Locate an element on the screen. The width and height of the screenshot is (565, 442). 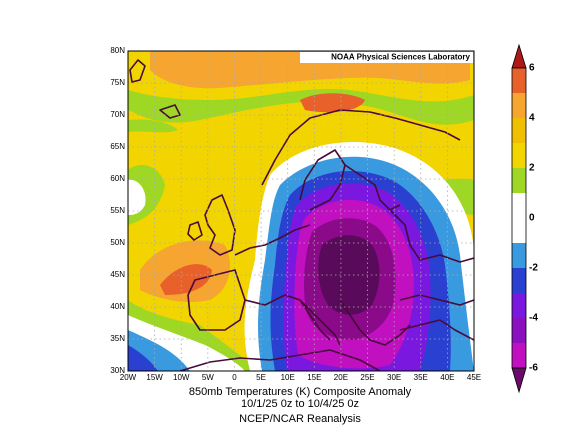
lon-label: 0 is located at coordinates (234, 377).